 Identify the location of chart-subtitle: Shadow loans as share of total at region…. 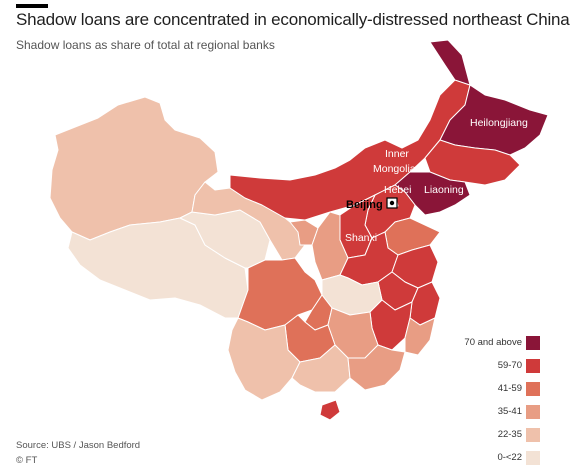
(145, 45).